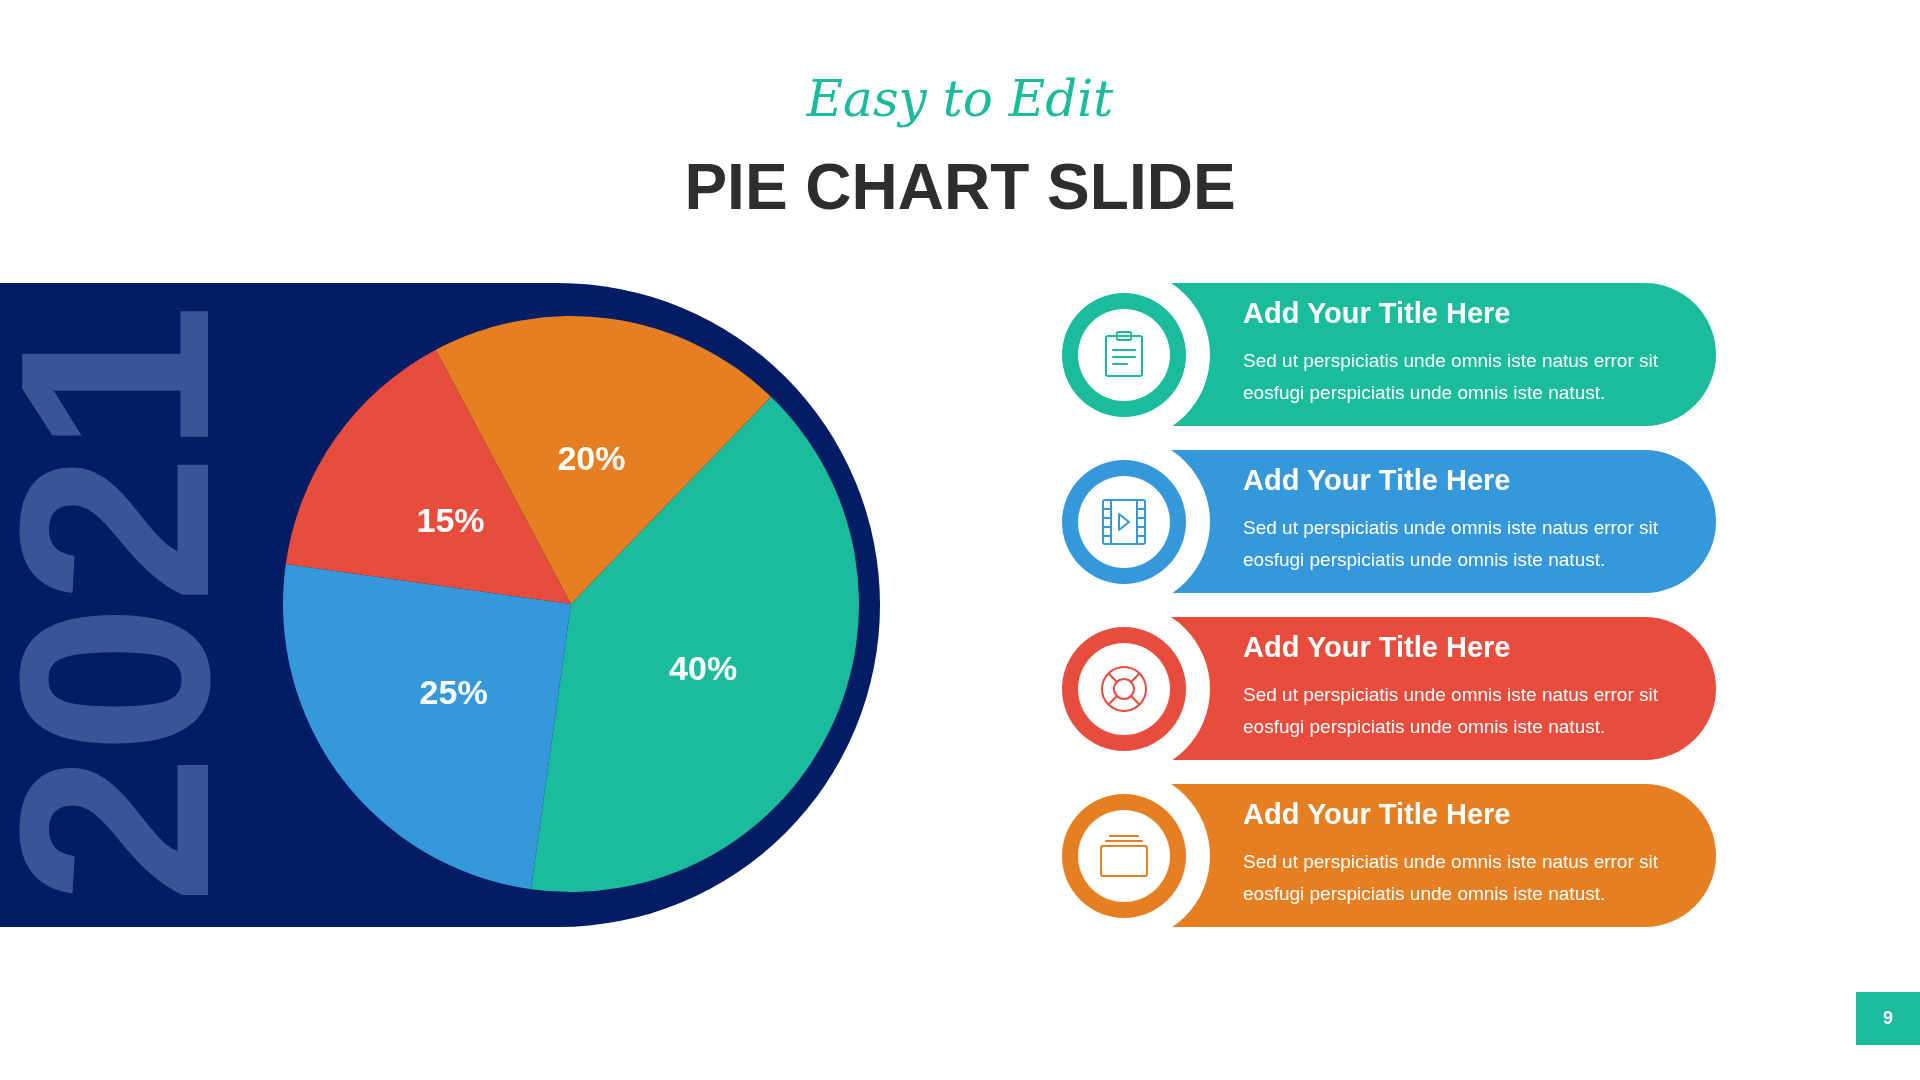 The height and width of the screenshot is (1080, 1920). What do you see at coordinates (960, 99) in the screenshot?
I see `text: Easy to Edit` at bounding box center [960, 99].